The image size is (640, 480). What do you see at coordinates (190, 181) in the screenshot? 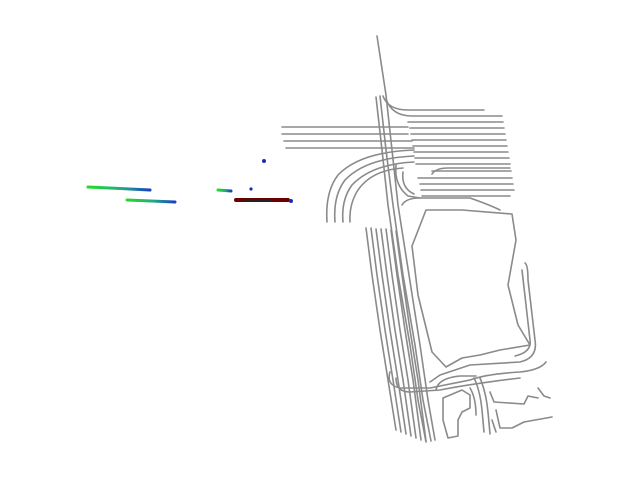
I see `agent-trajectories` at bounding box center [190, 181].